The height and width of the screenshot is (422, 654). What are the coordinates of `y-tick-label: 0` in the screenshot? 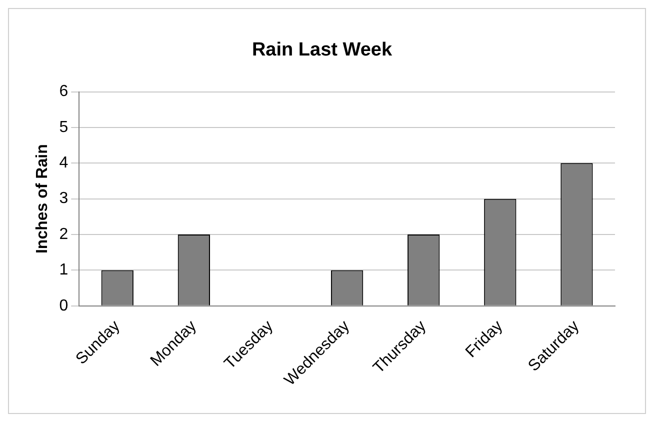 It's located at (63, 305).